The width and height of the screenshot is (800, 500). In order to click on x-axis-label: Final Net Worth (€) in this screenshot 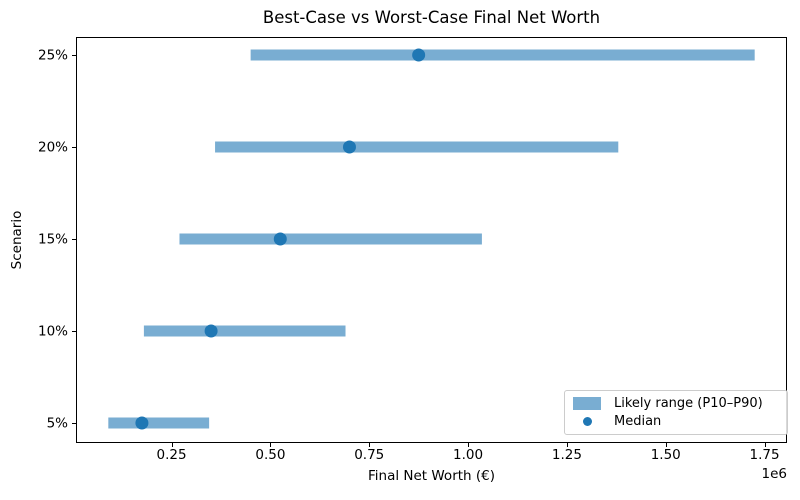, I will do `click(431, 476)`.